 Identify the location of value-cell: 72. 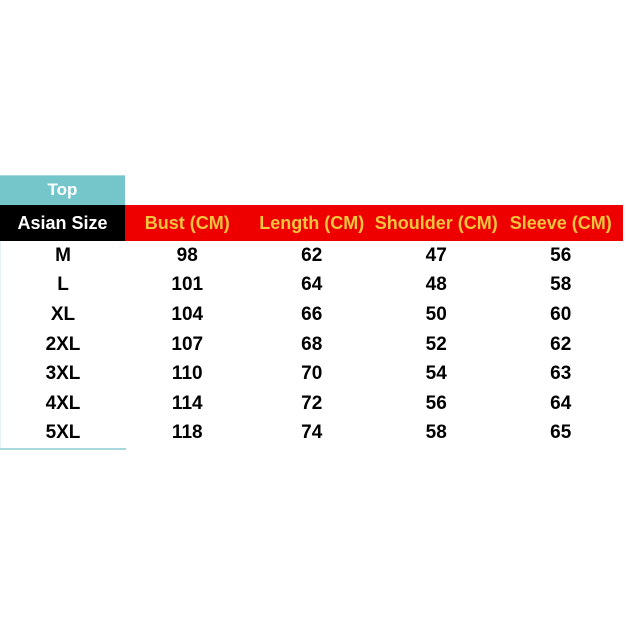
(312, 403).